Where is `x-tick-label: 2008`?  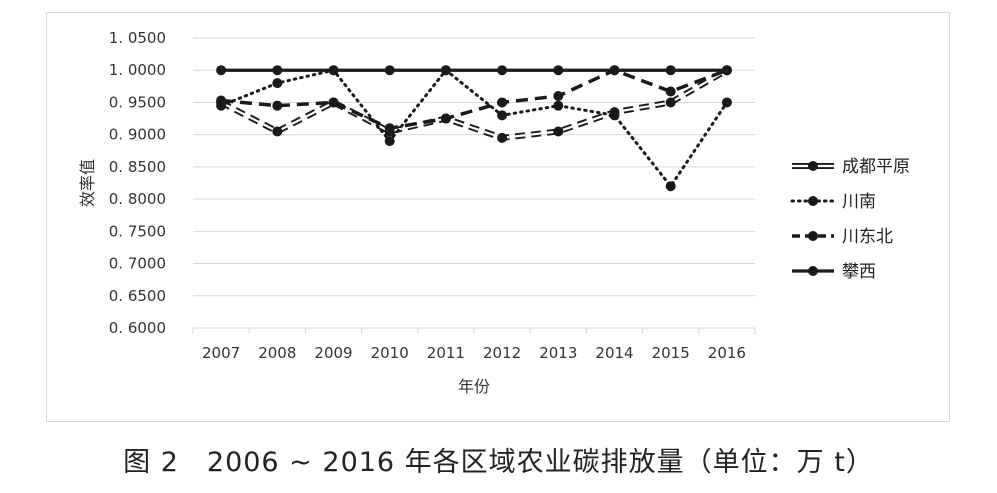
x-tick-label: 2008 is located at coordinates (277, 353).